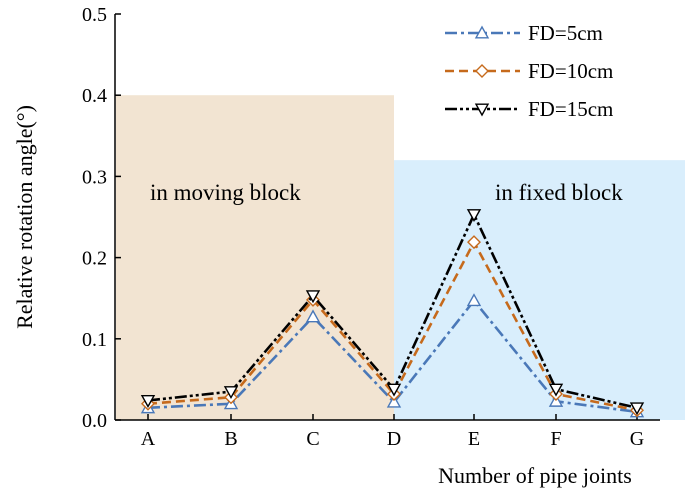 The image size is (685, 504). What do you see at coordinates (312, 439) in the screenshot?
I see `x-tick-label: C` at bounding box center [312, 439].